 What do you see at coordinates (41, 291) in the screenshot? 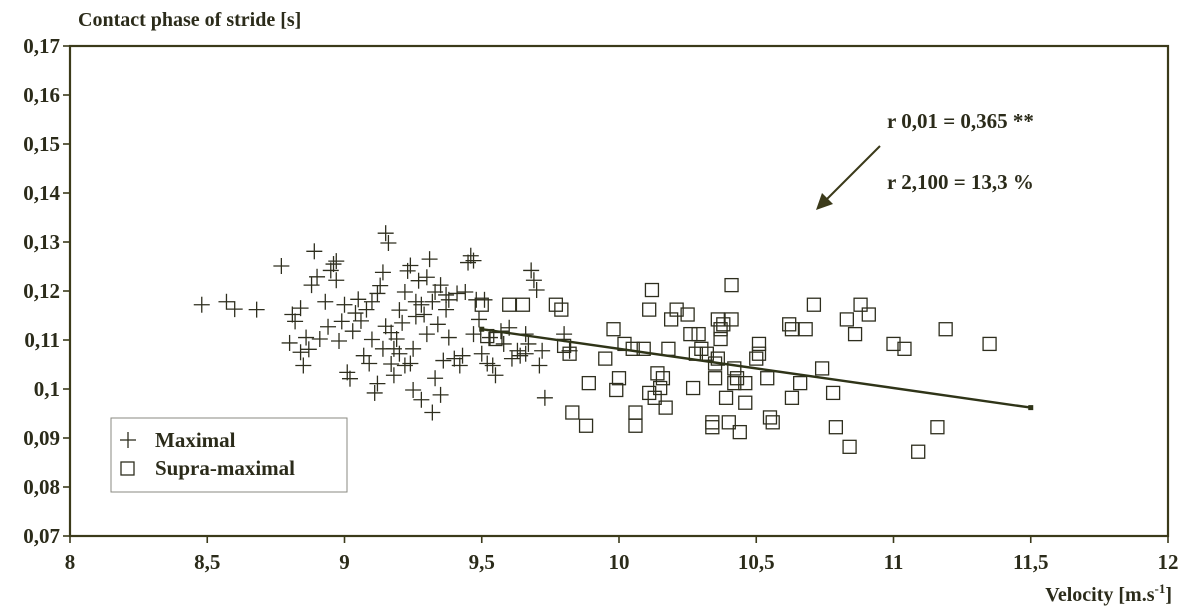
I see `y-tick-label: 0,12` at bounding box center [41, 291].